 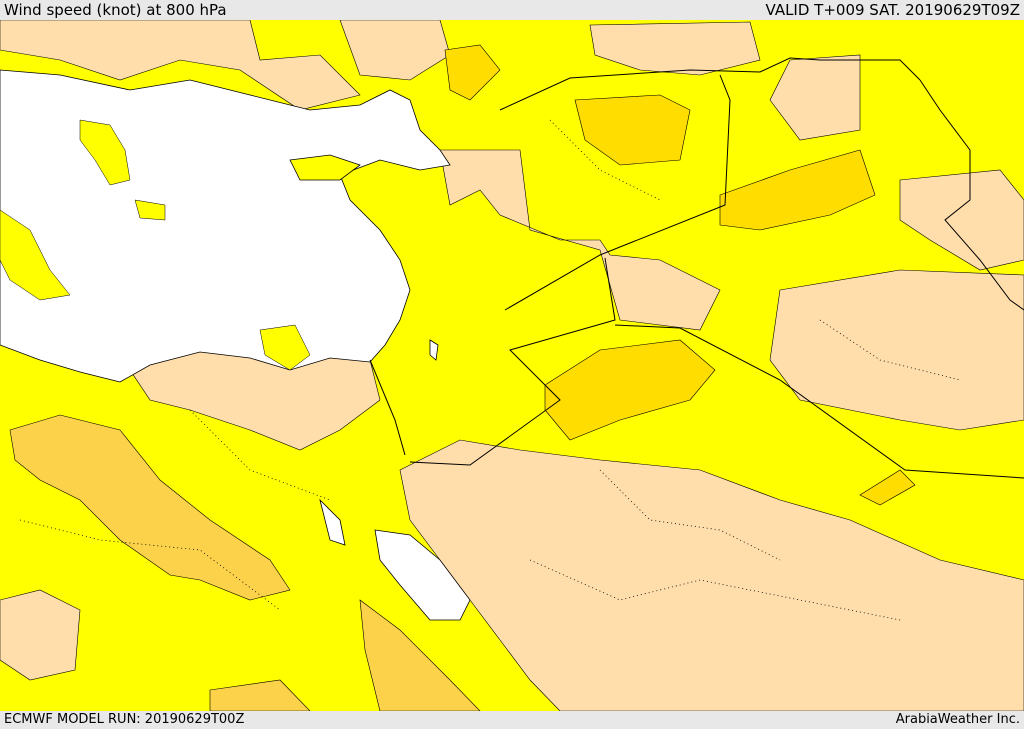 What do you see at coordinates (40, 635) in the screenshot?
I see `calm-area-egypt-south` at bounding box center [40, 635].